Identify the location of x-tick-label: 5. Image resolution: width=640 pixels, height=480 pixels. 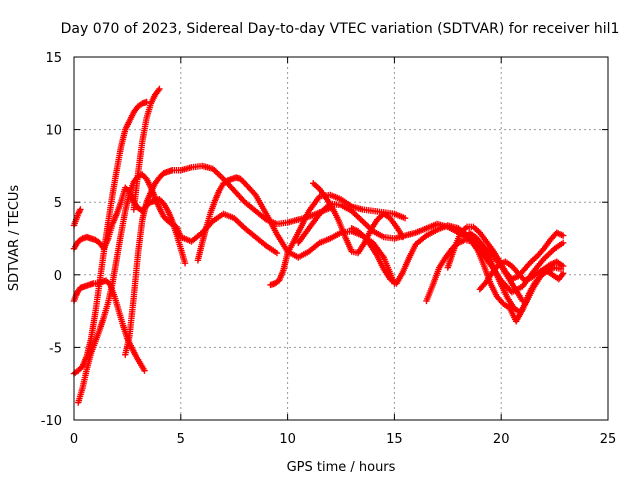
(181, 439).